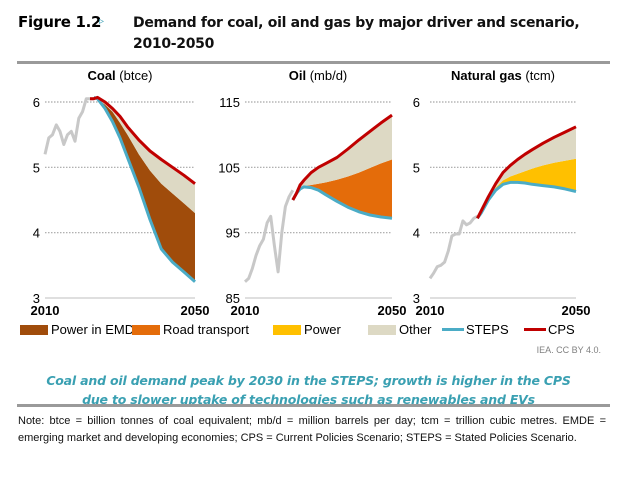 The height and width of the screenshot is (479, 617). Describe the element at coordinates (269, 236) in the screenshot. I see `oil-historical-line` at that location.